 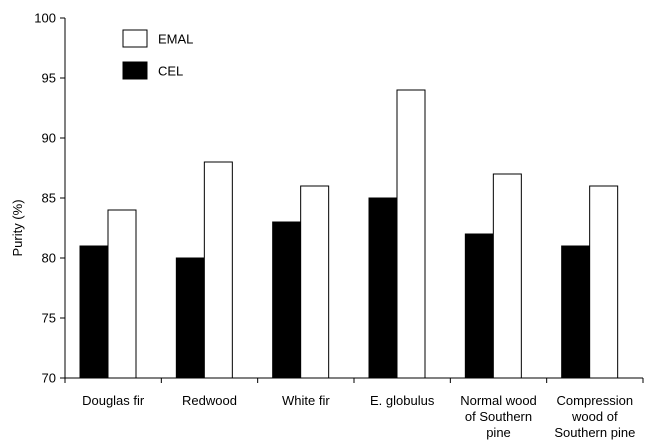 I want to click on legend-swatch-emal, so click(x=135, y=38).